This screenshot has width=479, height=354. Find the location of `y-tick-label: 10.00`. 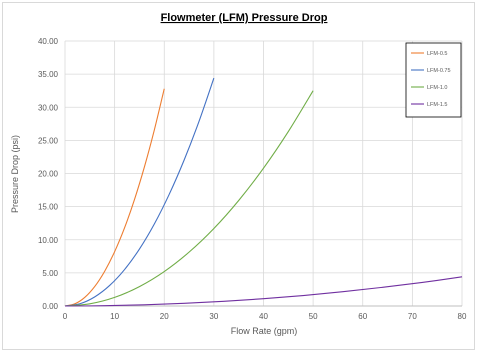

y-tick-label: 10.00 is located at coordinates (48, 240).